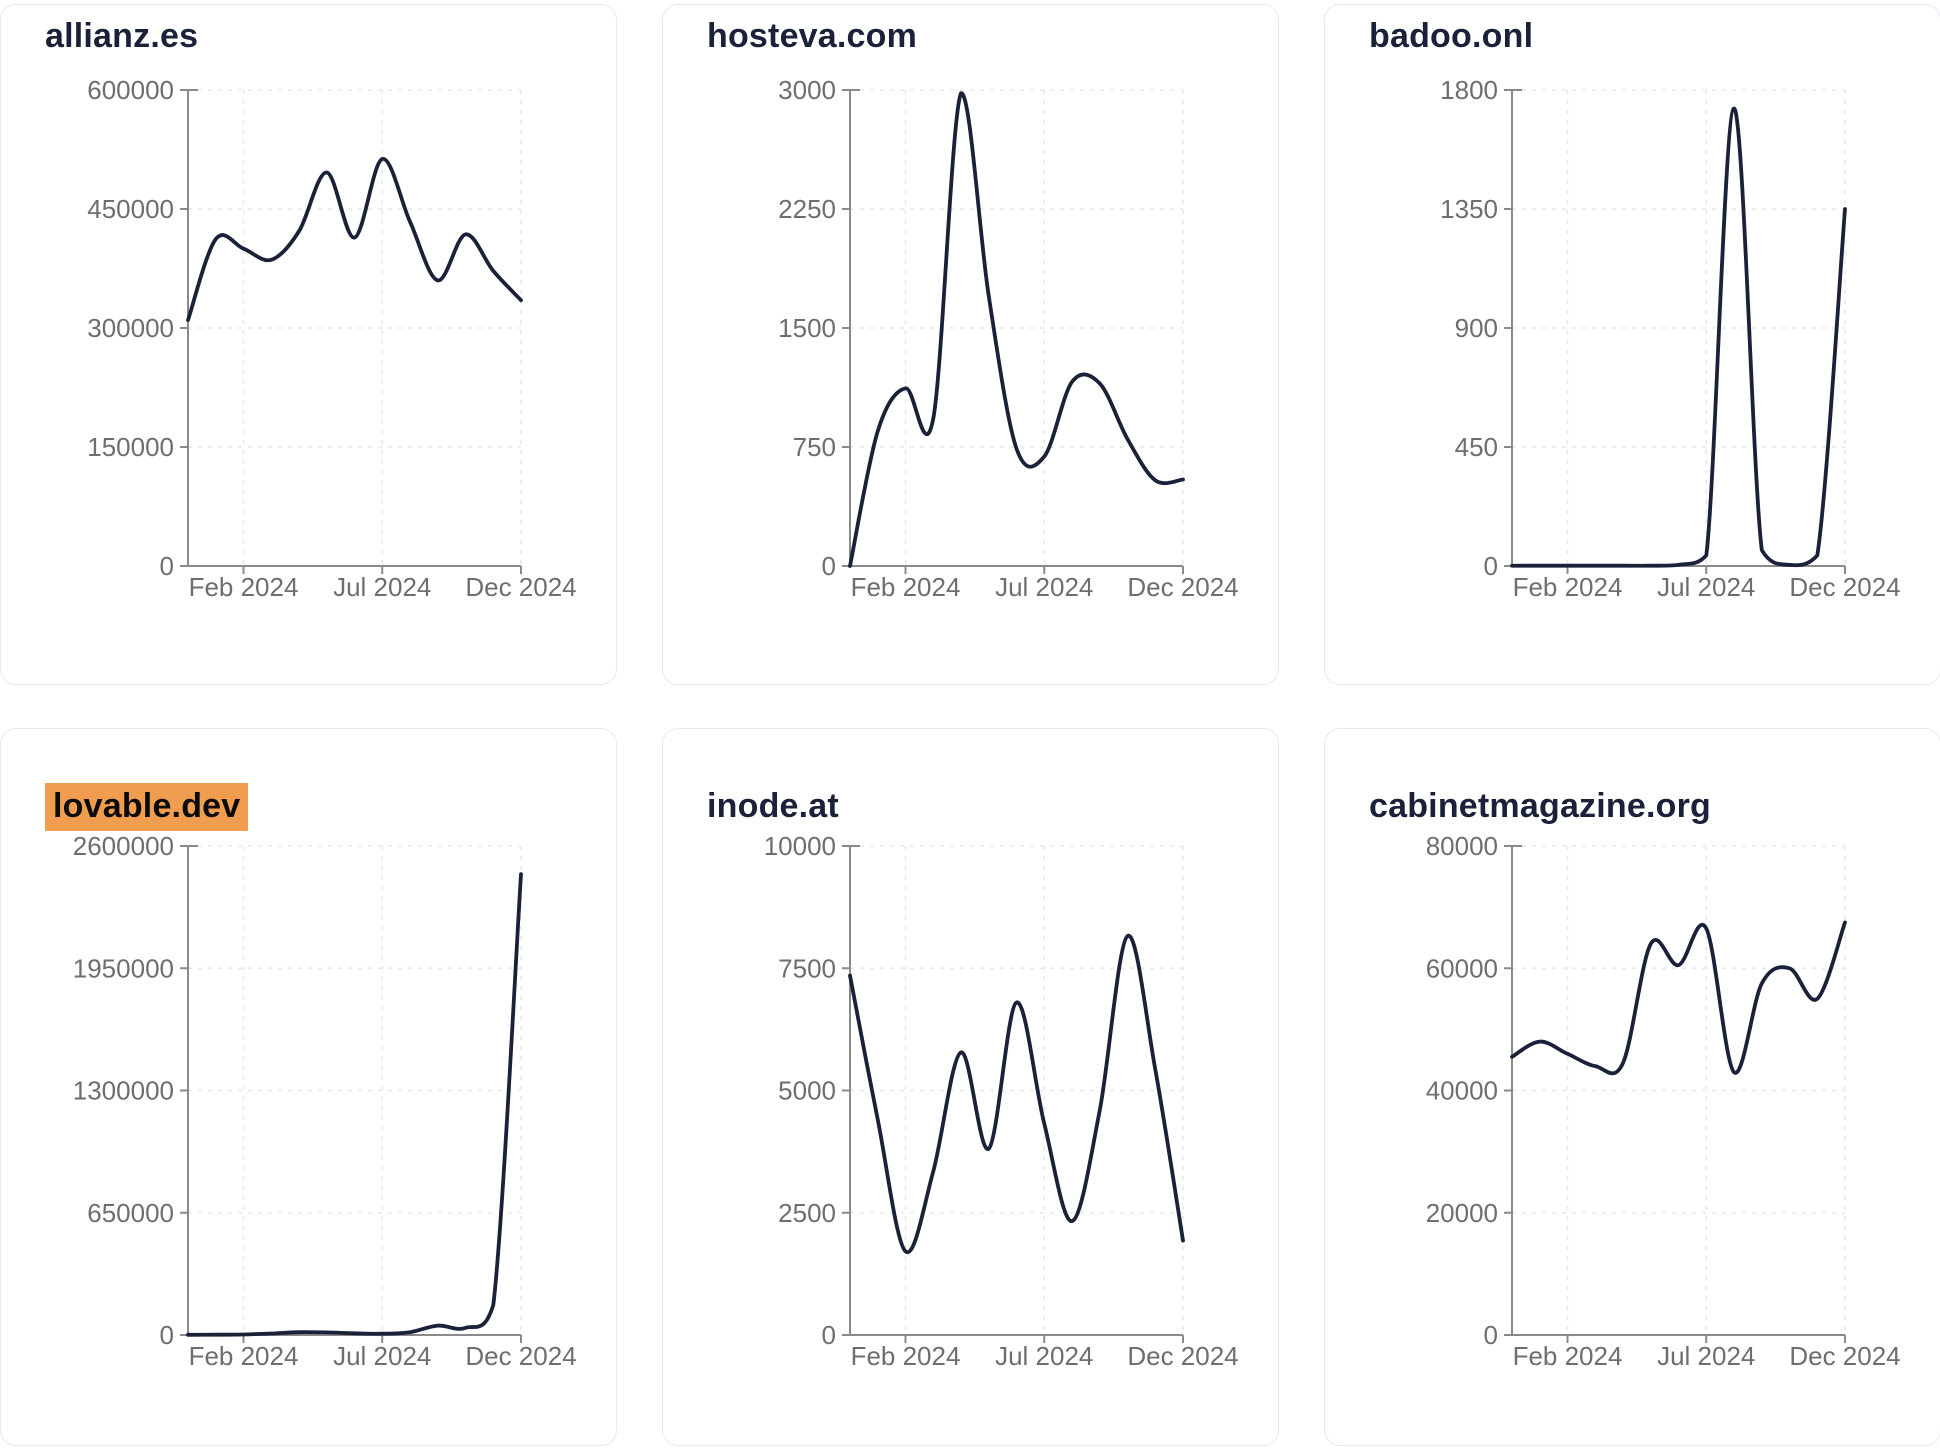 The width and height of the screenshot is (1940, 1452). I want to click on chart-title: hosteva.com, so click(812, 36).